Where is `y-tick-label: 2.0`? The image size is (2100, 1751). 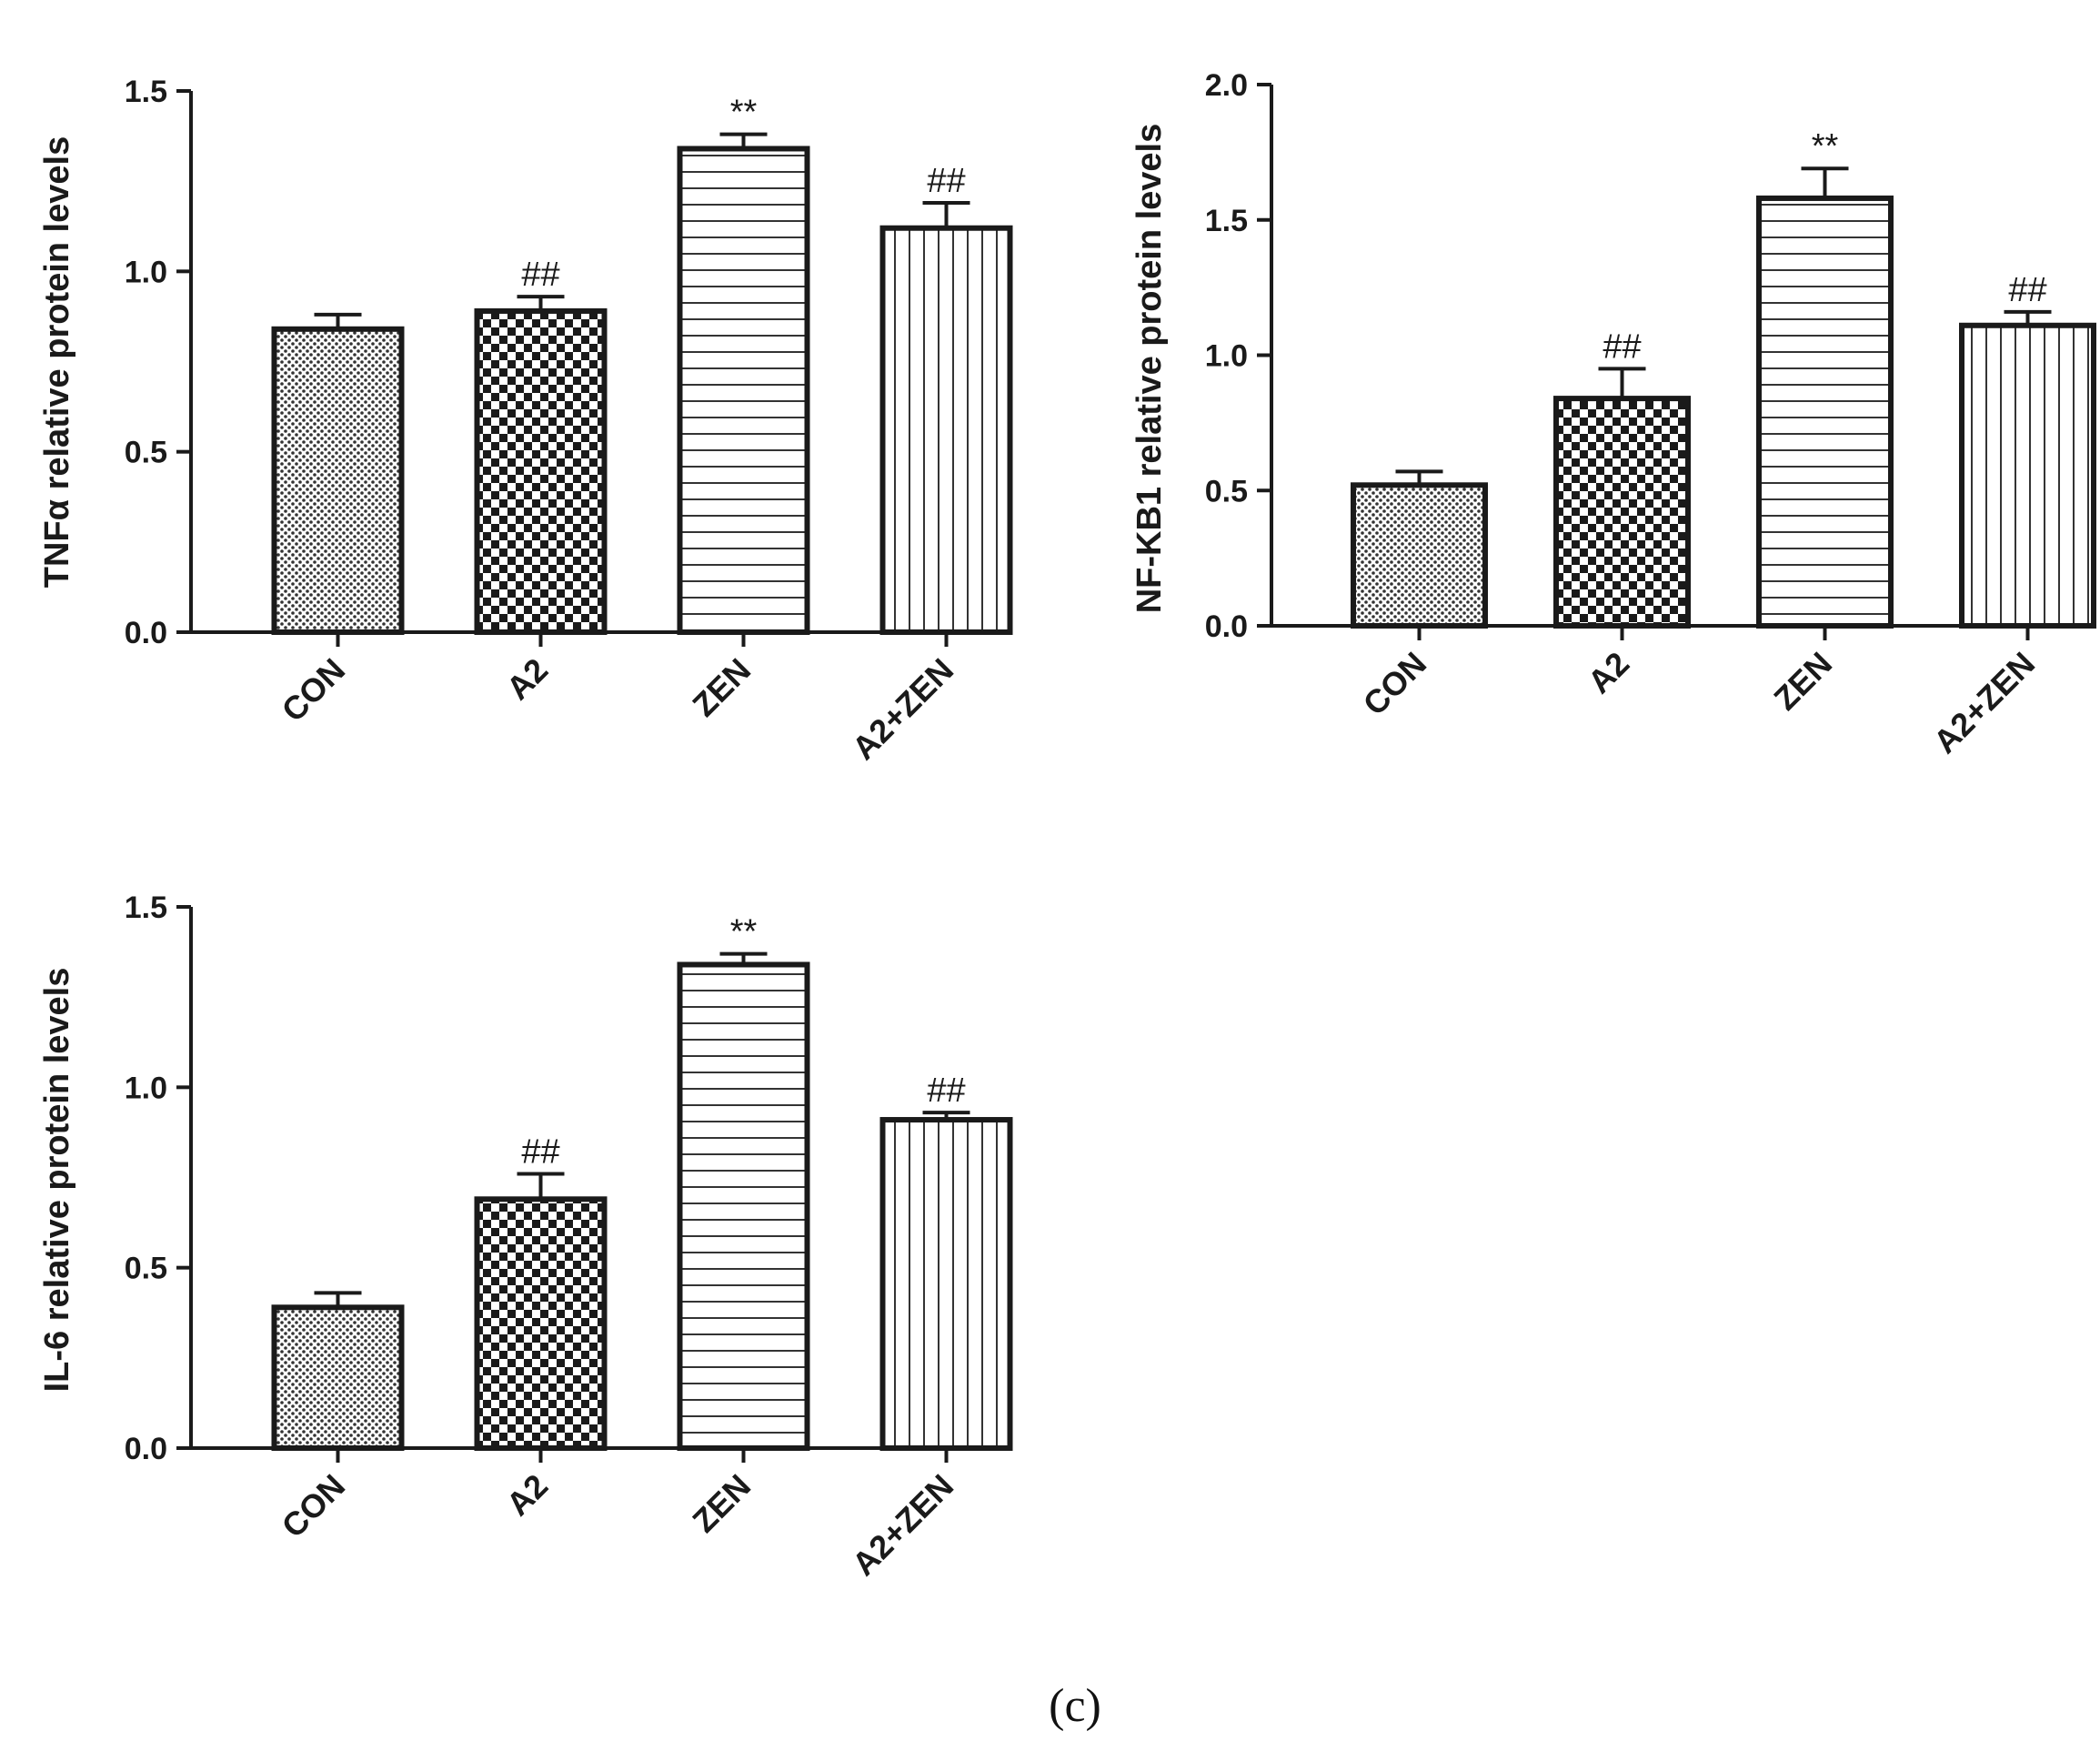
y-tick-label: 2.0 is located at coordinates (1226, 85).